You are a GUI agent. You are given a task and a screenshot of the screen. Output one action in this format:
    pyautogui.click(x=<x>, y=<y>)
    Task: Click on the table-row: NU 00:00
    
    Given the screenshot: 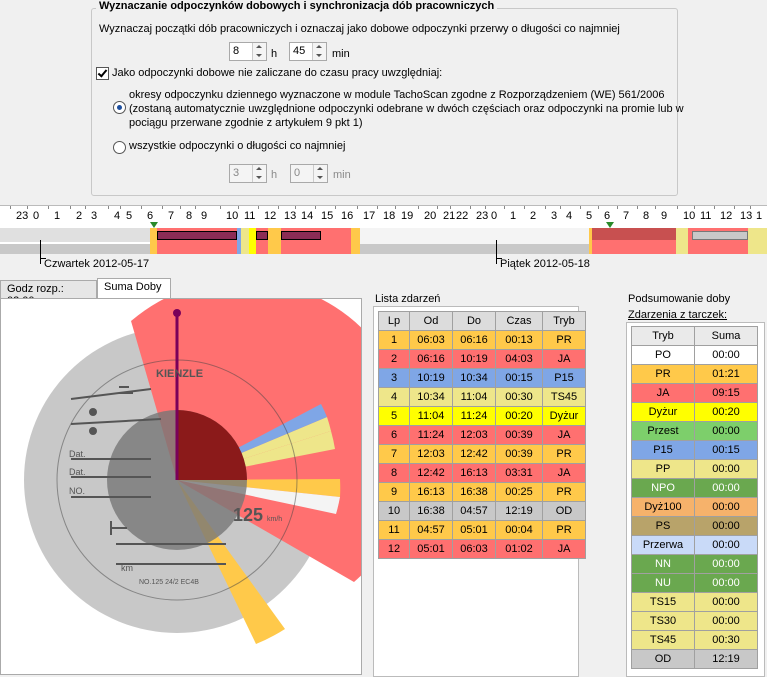 What is the action you would take?
    pyautogui.click(x=694, y=583)
    